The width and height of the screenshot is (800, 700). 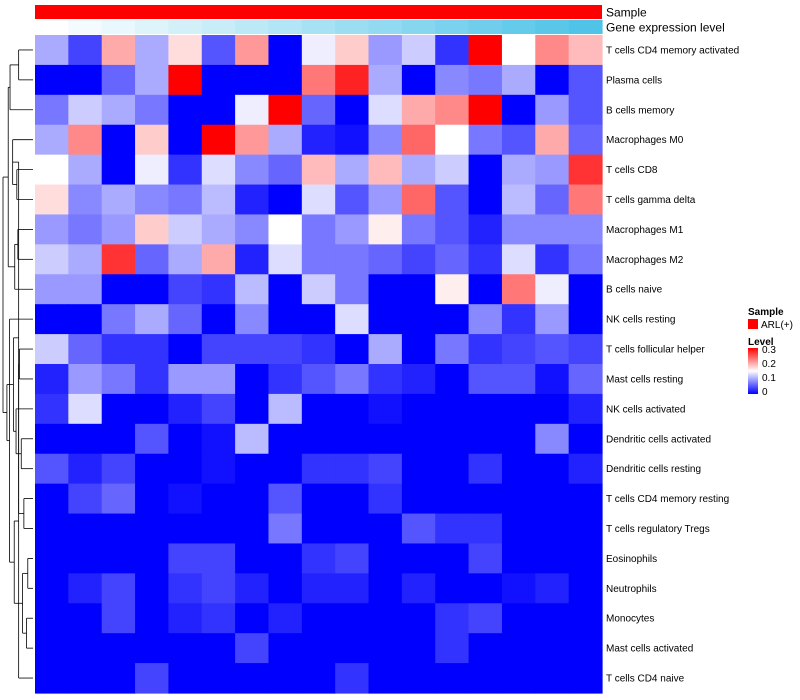 I want to click on row-label: T cells CD4 memory resting, so click(x=667, y=499).